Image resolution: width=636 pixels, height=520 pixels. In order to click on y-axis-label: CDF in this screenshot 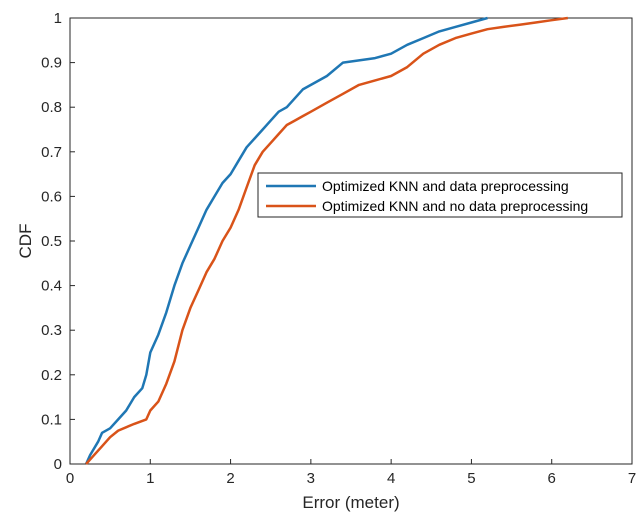, I will do `click(25, 241)`.